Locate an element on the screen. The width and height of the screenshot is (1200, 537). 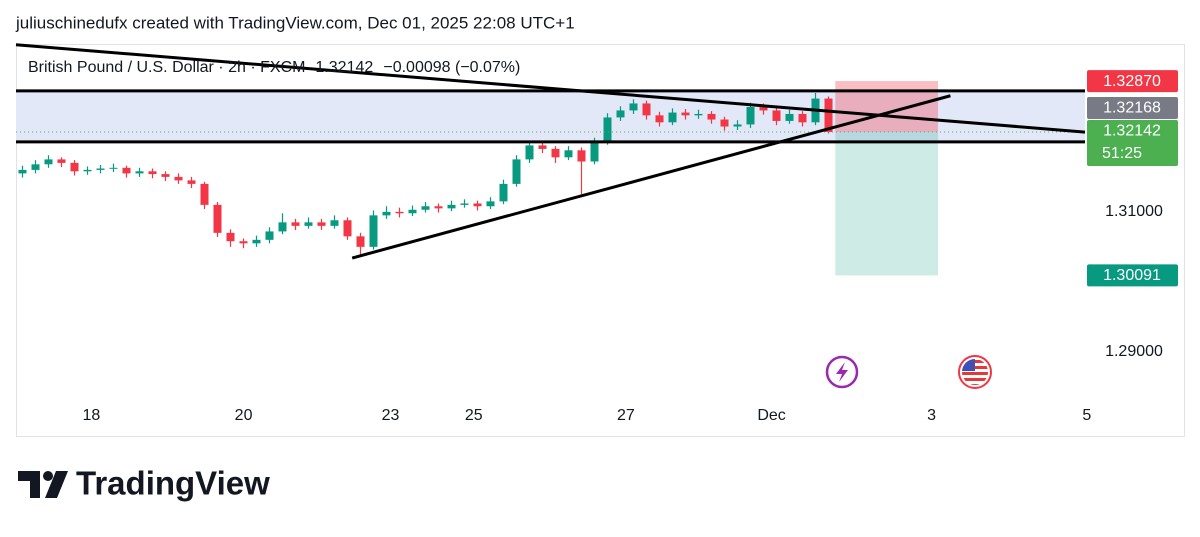
event-icons is located at coordinates (908, 372).